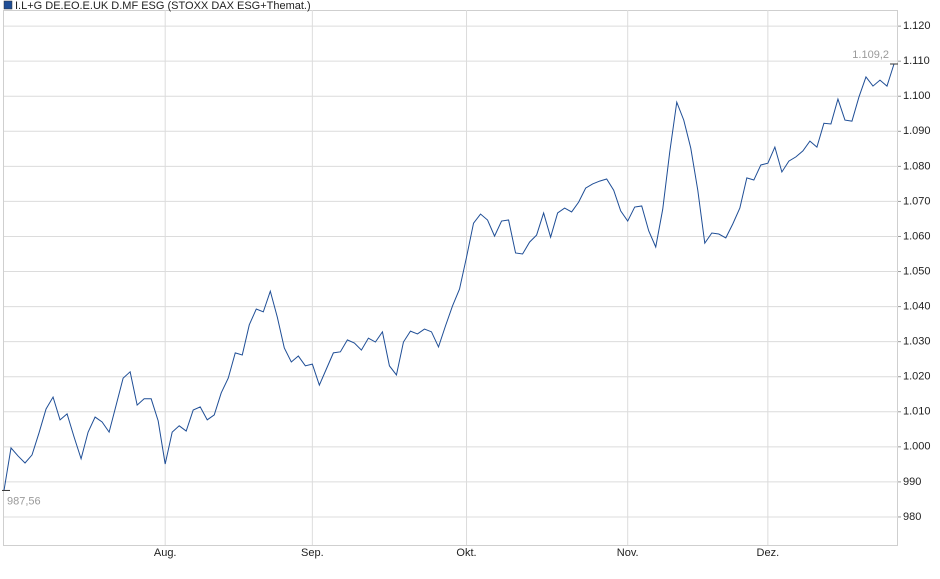 This screenshot has height=579, width=940. What do you see at coordinates (8, 5) in the screenshot?
I see `legend-swatch` at bounding box center [8, 5].